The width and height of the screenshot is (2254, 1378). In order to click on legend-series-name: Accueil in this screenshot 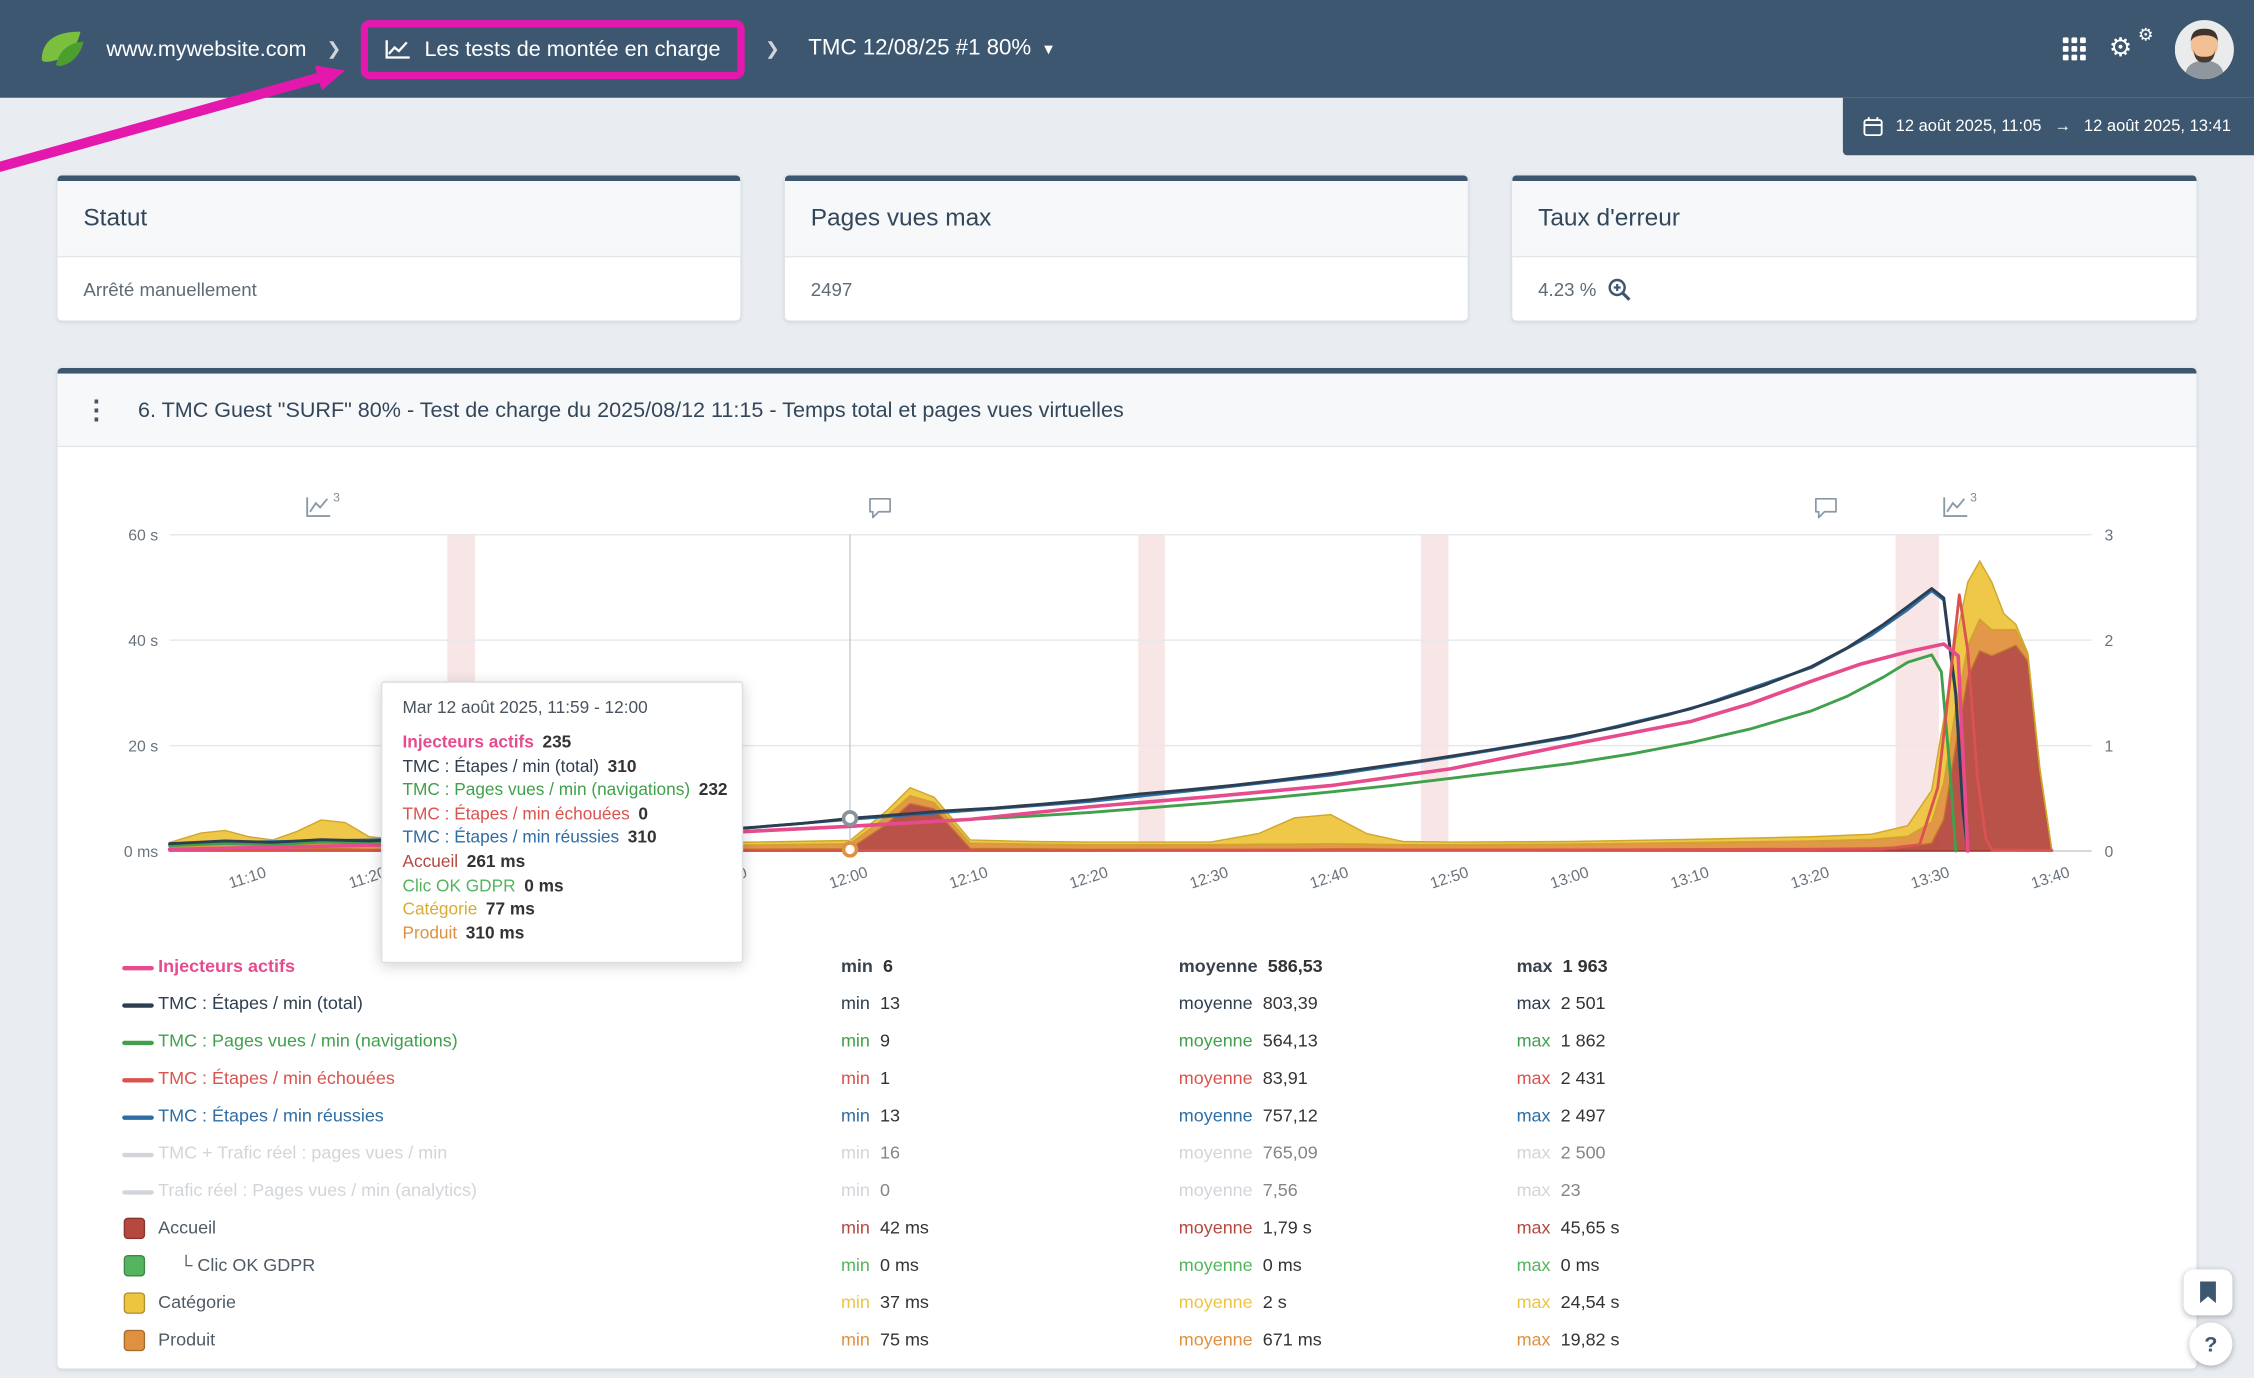, I will do `click(187, 1227)`.